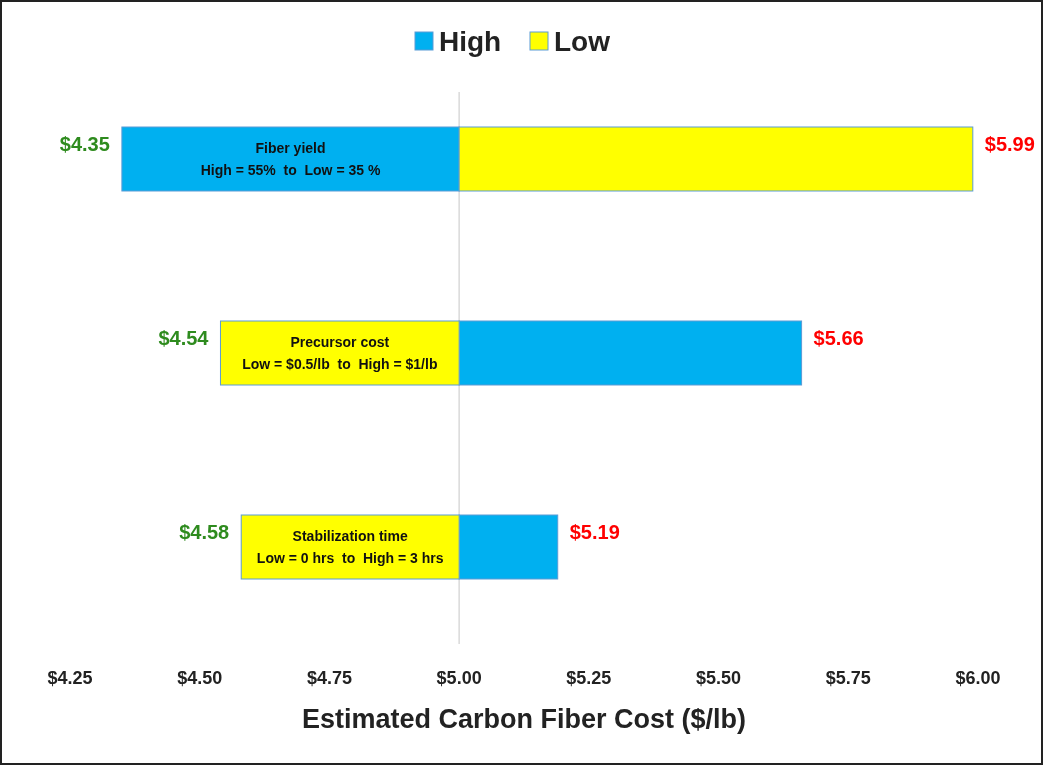  What do you see at coordinates (350, 547) in the screenshot?
I see `y-tick-label: Stabilization time Low = 0 hrs to High = 3 hrs` at bounding box center [350, 547].